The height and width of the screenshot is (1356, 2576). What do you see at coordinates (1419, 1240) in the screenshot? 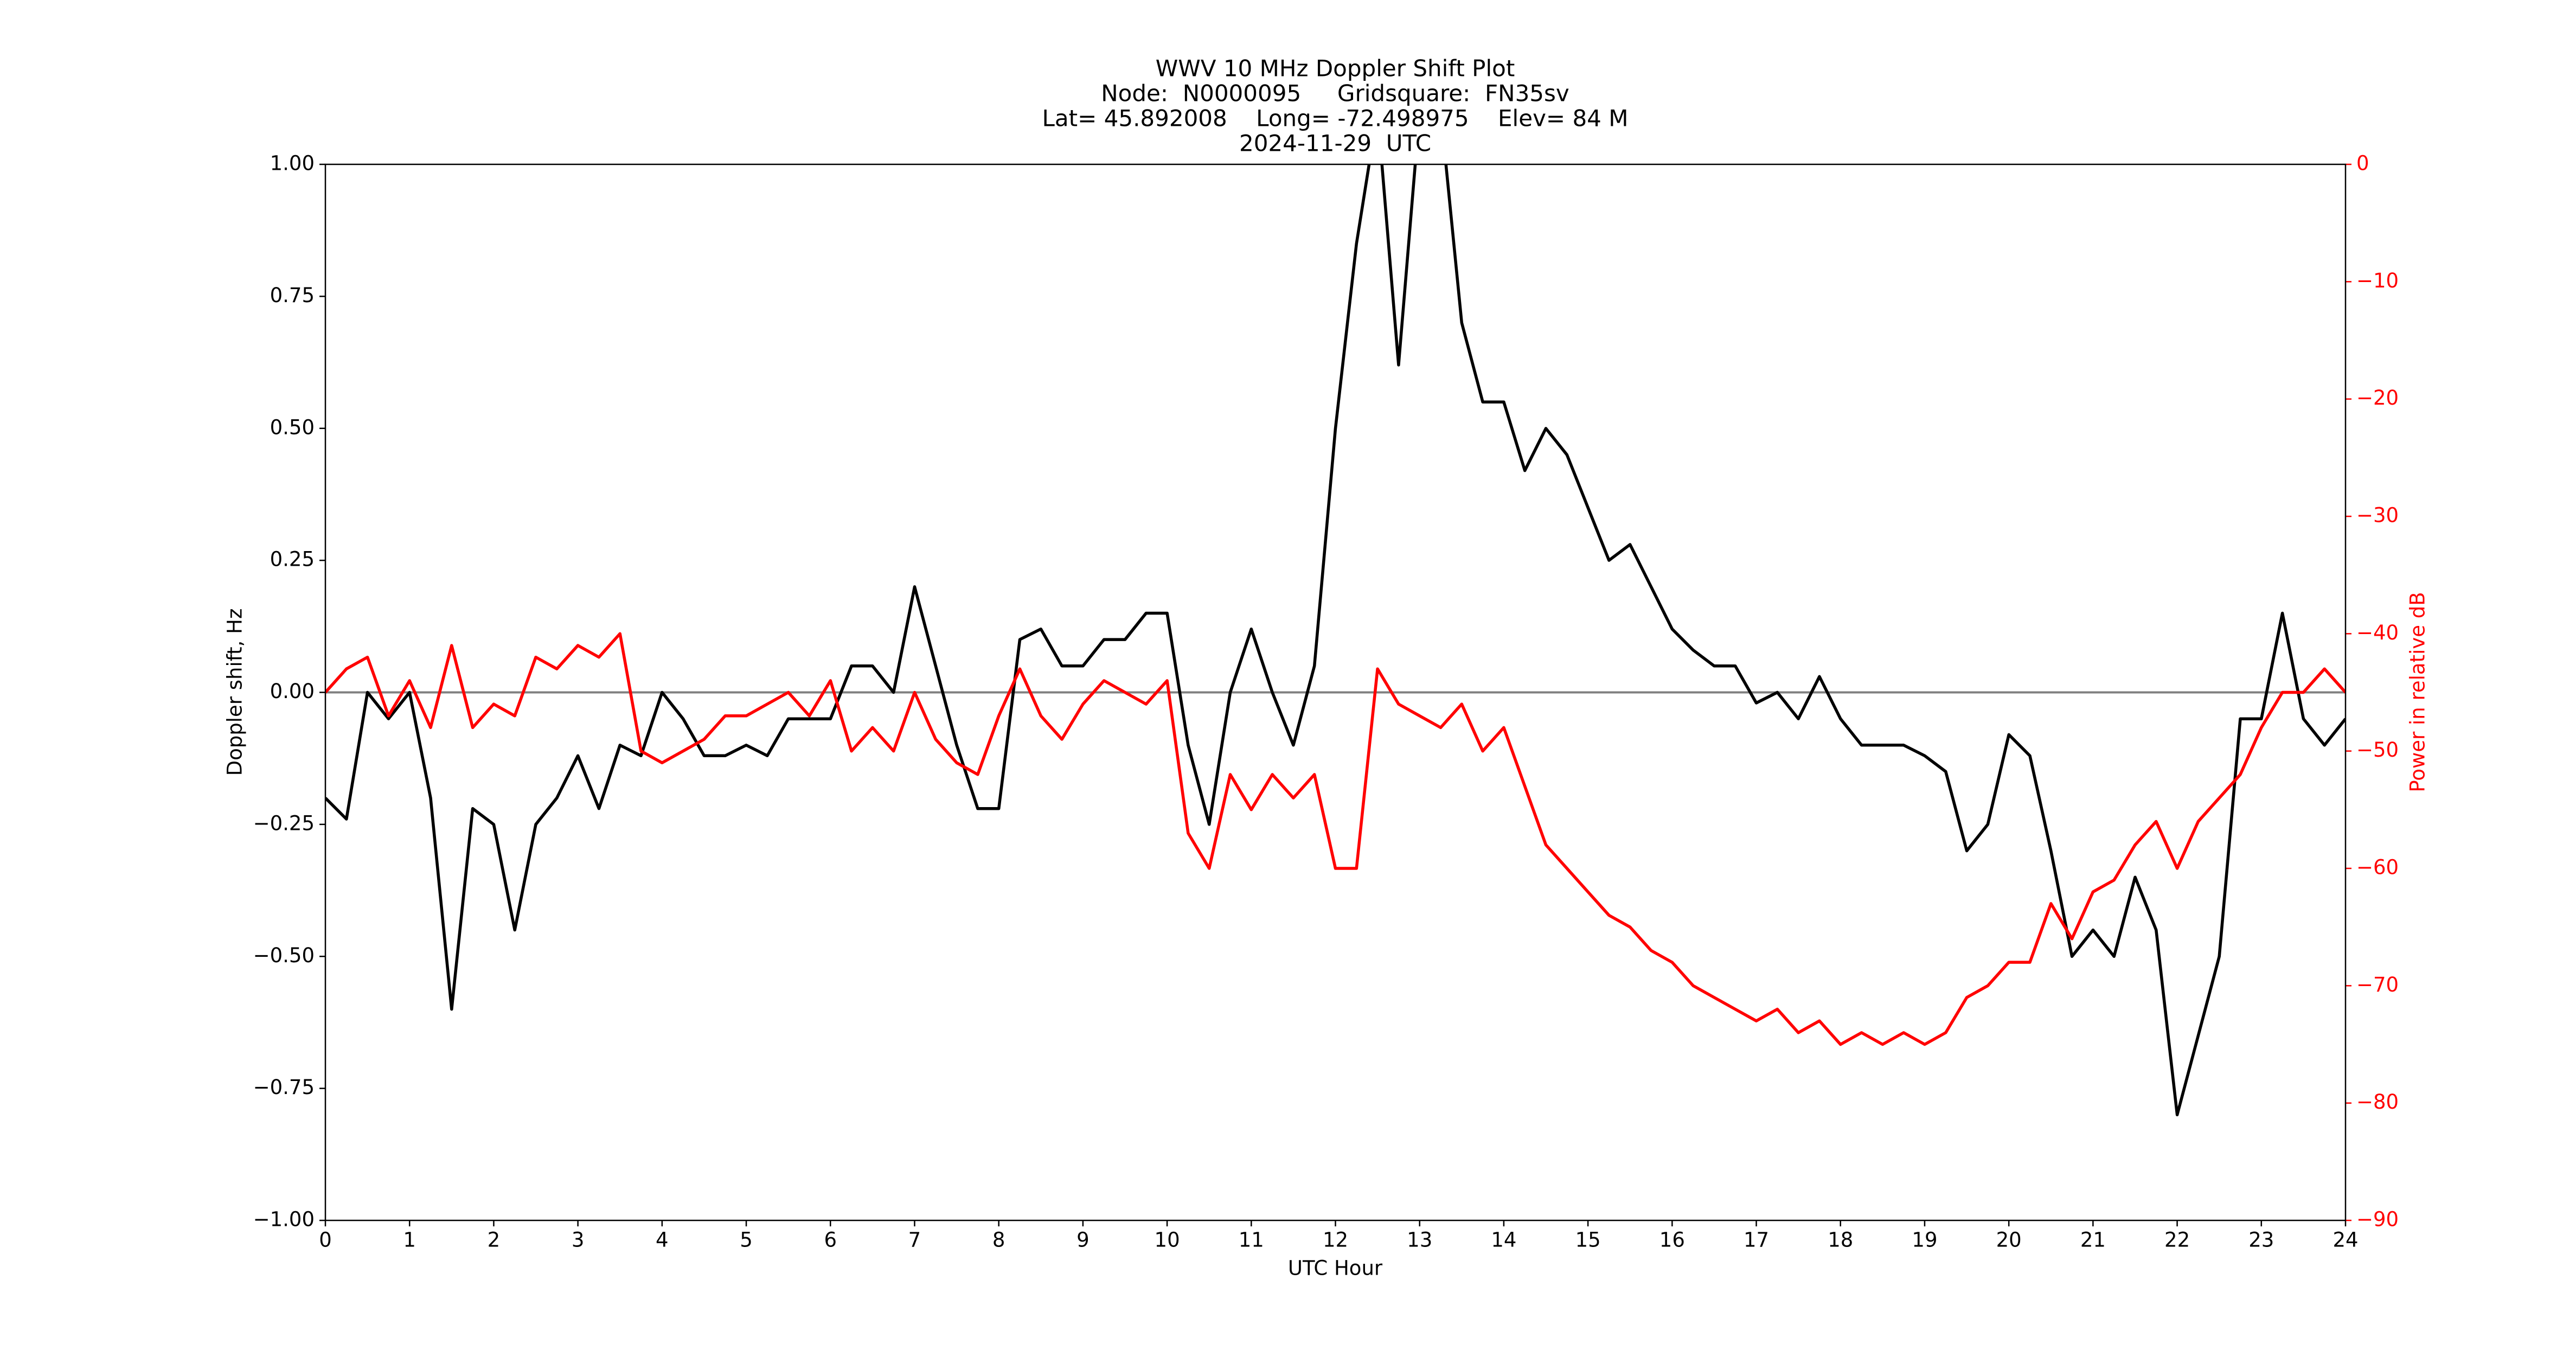
I see `x-tick-label: 13` at bounding box center [1419, 1240].